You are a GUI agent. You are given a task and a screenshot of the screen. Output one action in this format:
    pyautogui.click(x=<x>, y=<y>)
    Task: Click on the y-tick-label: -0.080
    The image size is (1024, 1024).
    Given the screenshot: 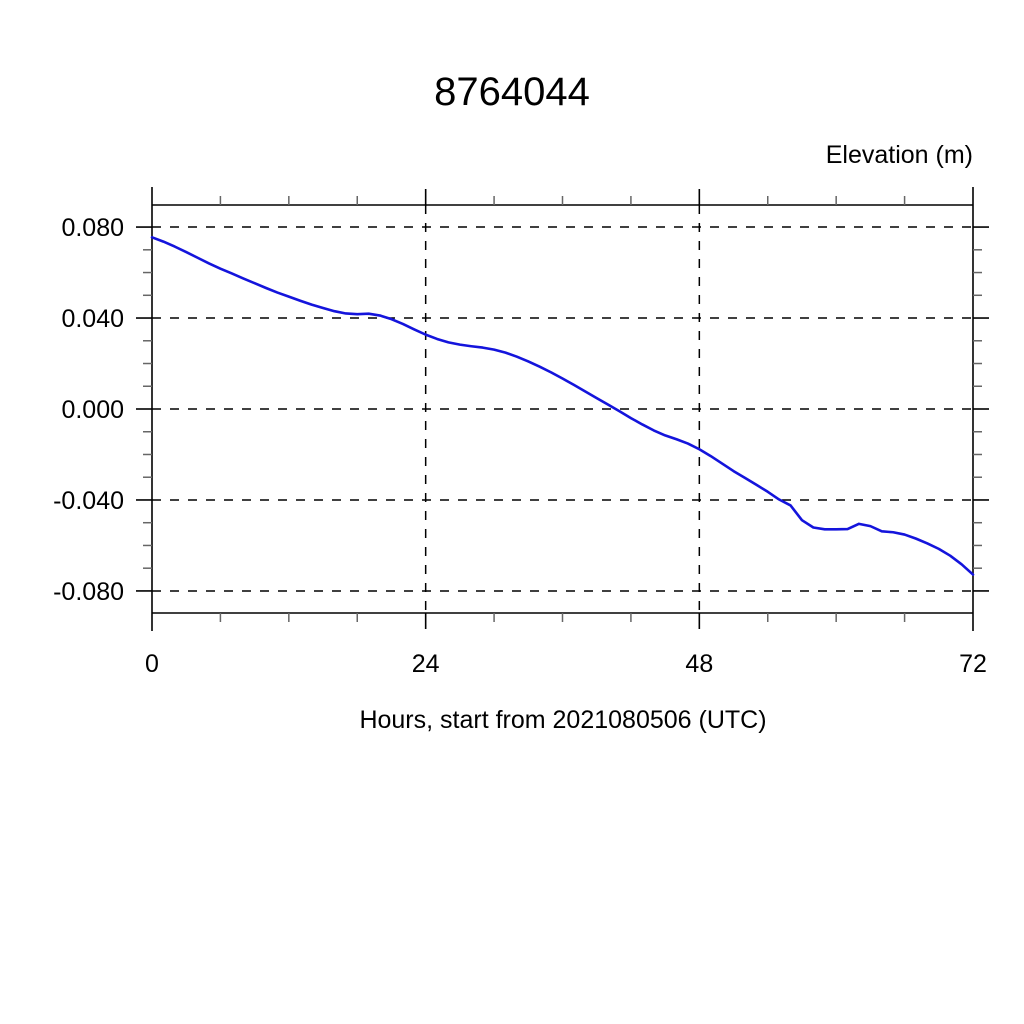 What is the action you would take?
    pyautogui.click(x=88, y=592)
    